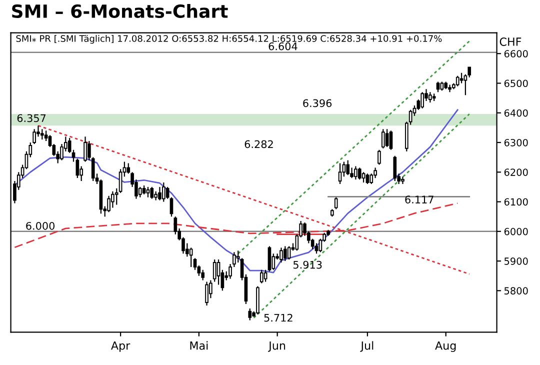 The height and width of the screenshot is (365, 540). Describe the element at coordinates (516, 232) in the screenshot. I see `y-tick-label: 6000` at that location.